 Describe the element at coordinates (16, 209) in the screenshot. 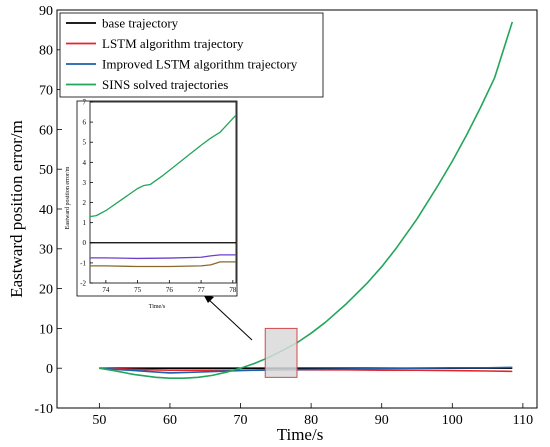

I see `y-axis-label: Eastward position error/m` at that location.